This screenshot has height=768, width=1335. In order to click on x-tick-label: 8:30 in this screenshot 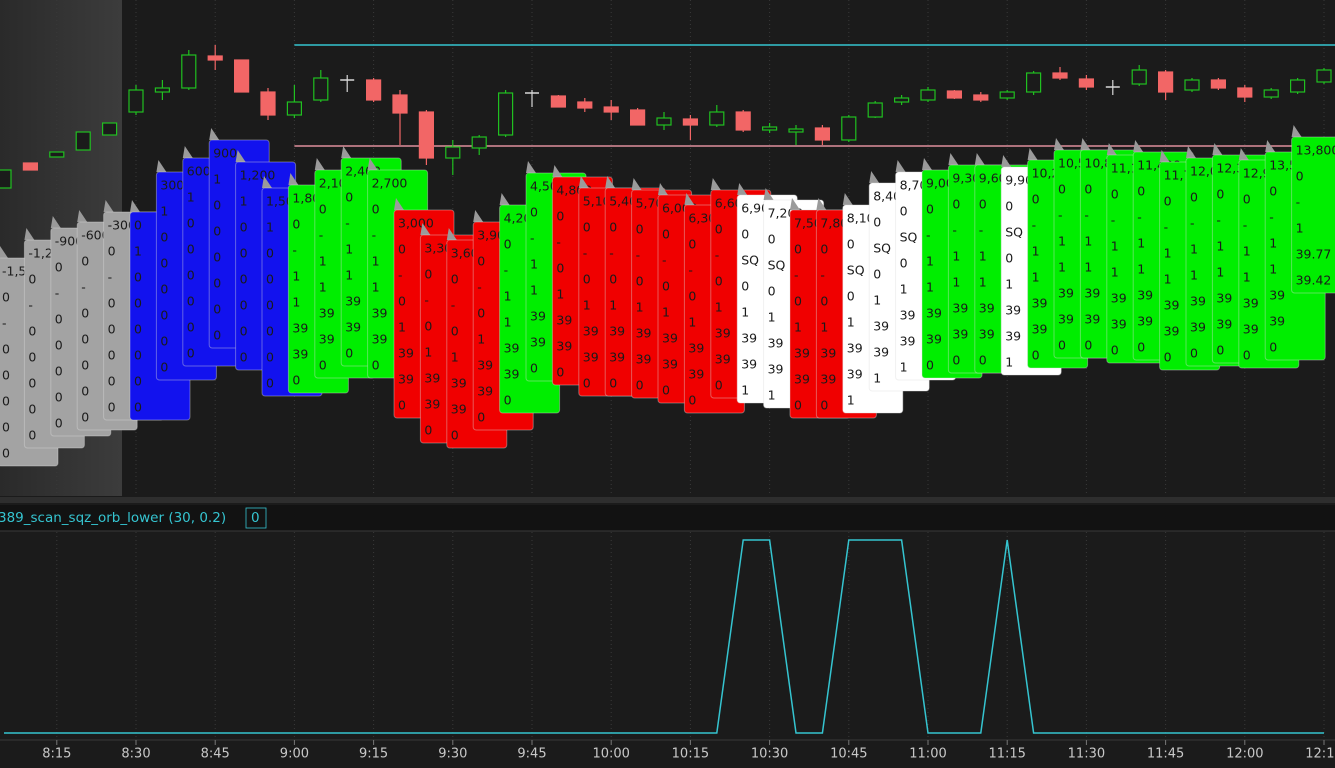, I will do `click(135, 754)`.